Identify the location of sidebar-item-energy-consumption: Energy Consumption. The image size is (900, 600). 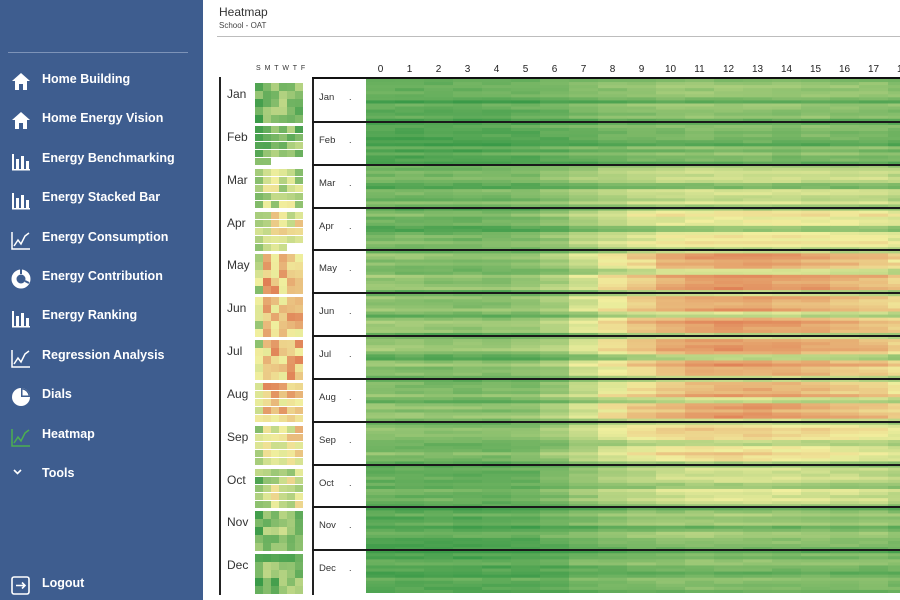
(101, 239).